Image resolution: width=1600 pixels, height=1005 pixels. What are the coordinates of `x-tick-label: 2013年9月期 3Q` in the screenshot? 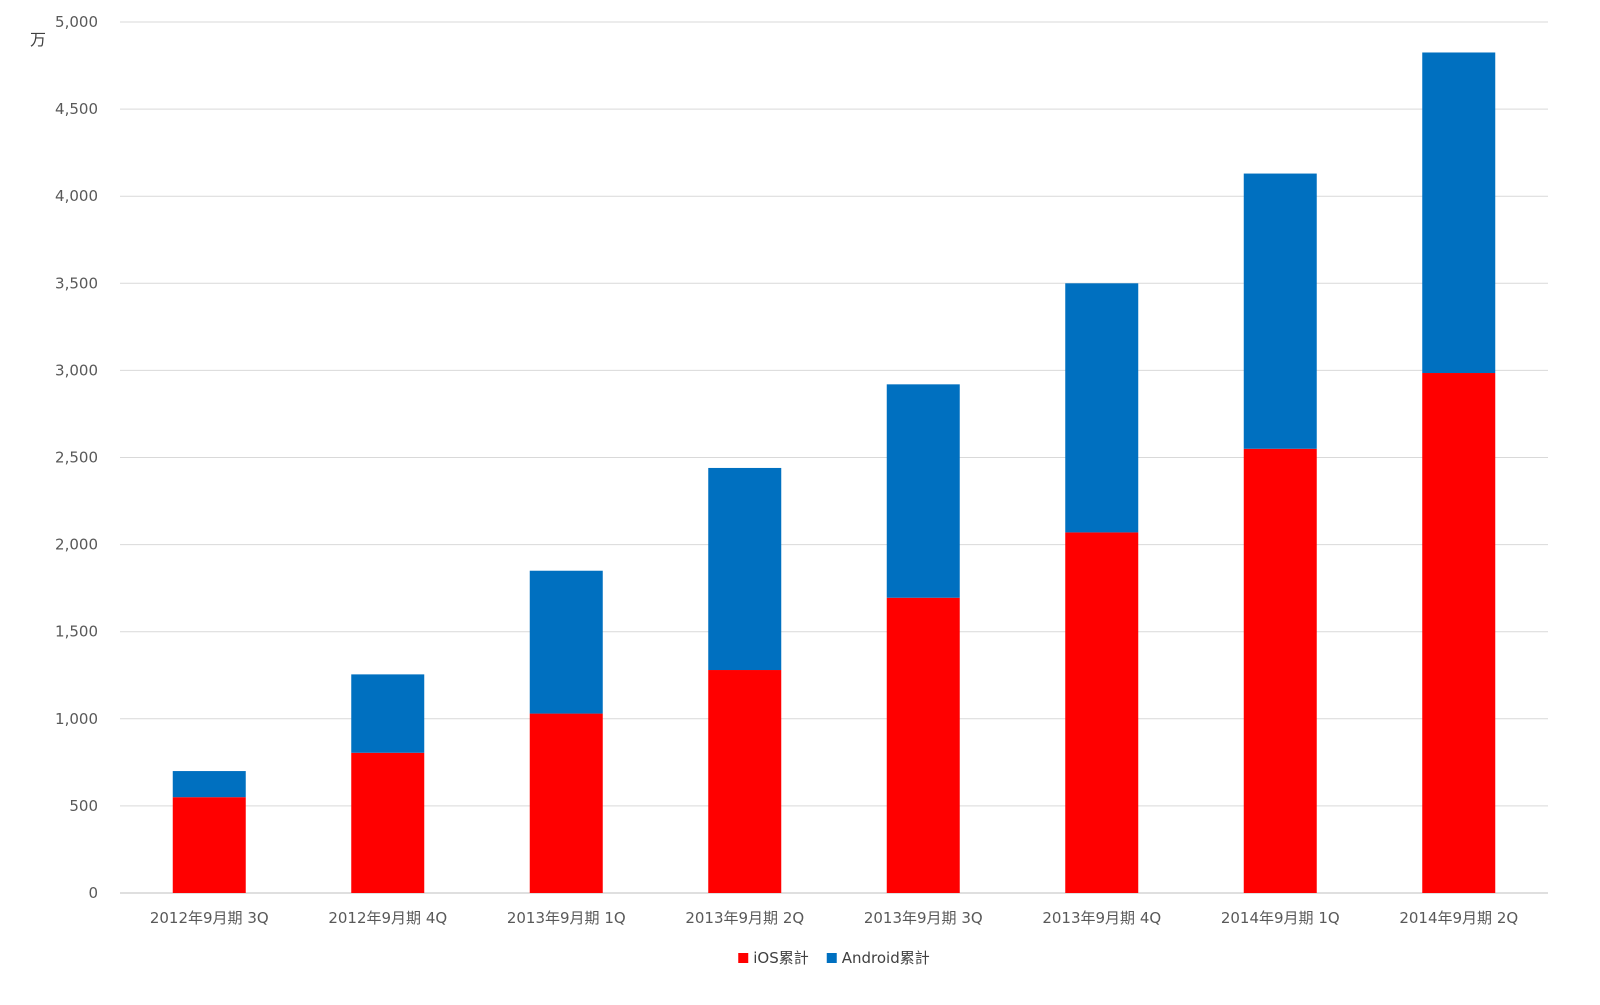 It's located at (923, 918).